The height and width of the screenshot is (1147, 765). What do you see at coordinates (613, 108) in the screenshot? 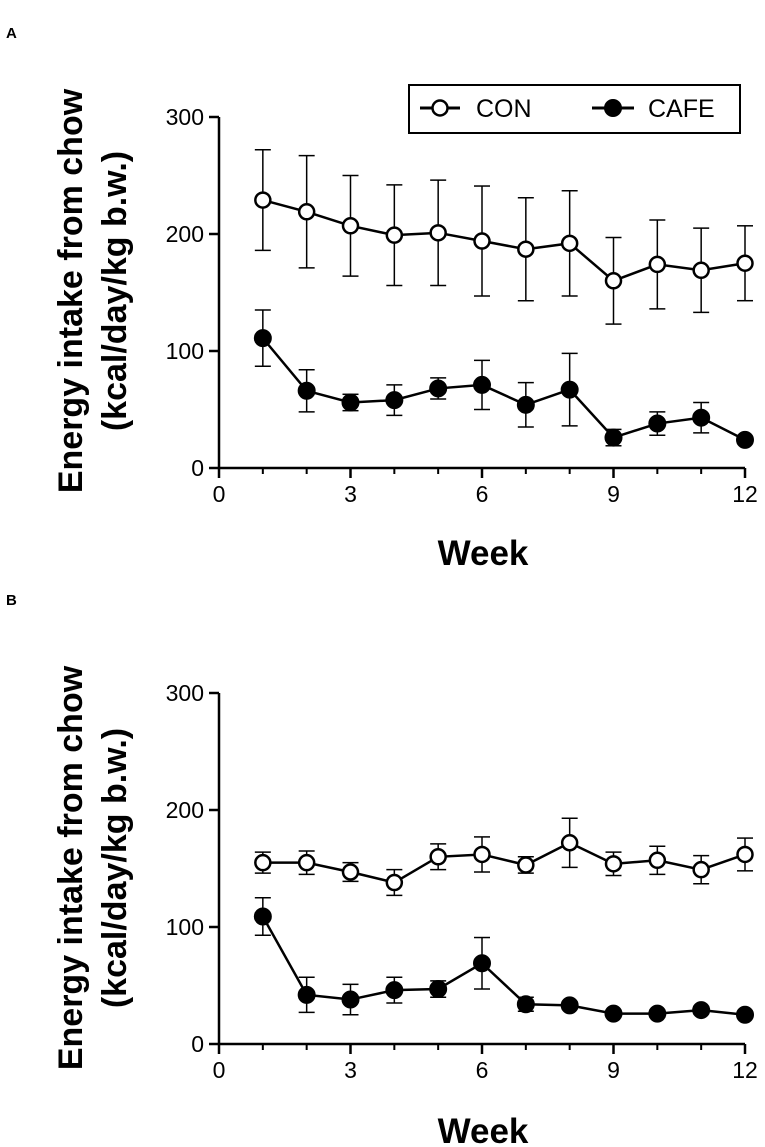
I see `legend-cafe-marker` at bounding box center [613, 108].